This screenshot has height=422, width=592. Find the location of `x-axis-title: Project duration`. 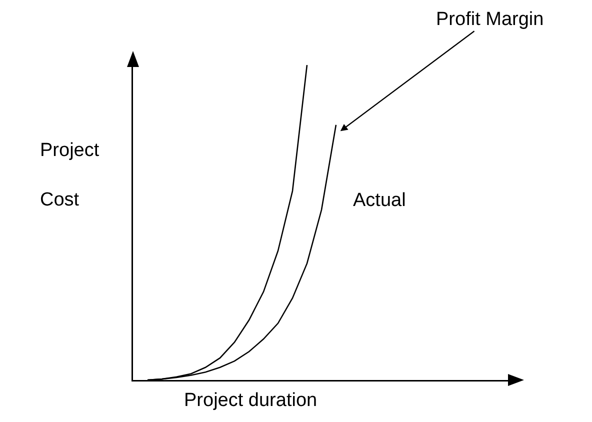

x-axis-title: Project duration is located at coordinates (251, 400).